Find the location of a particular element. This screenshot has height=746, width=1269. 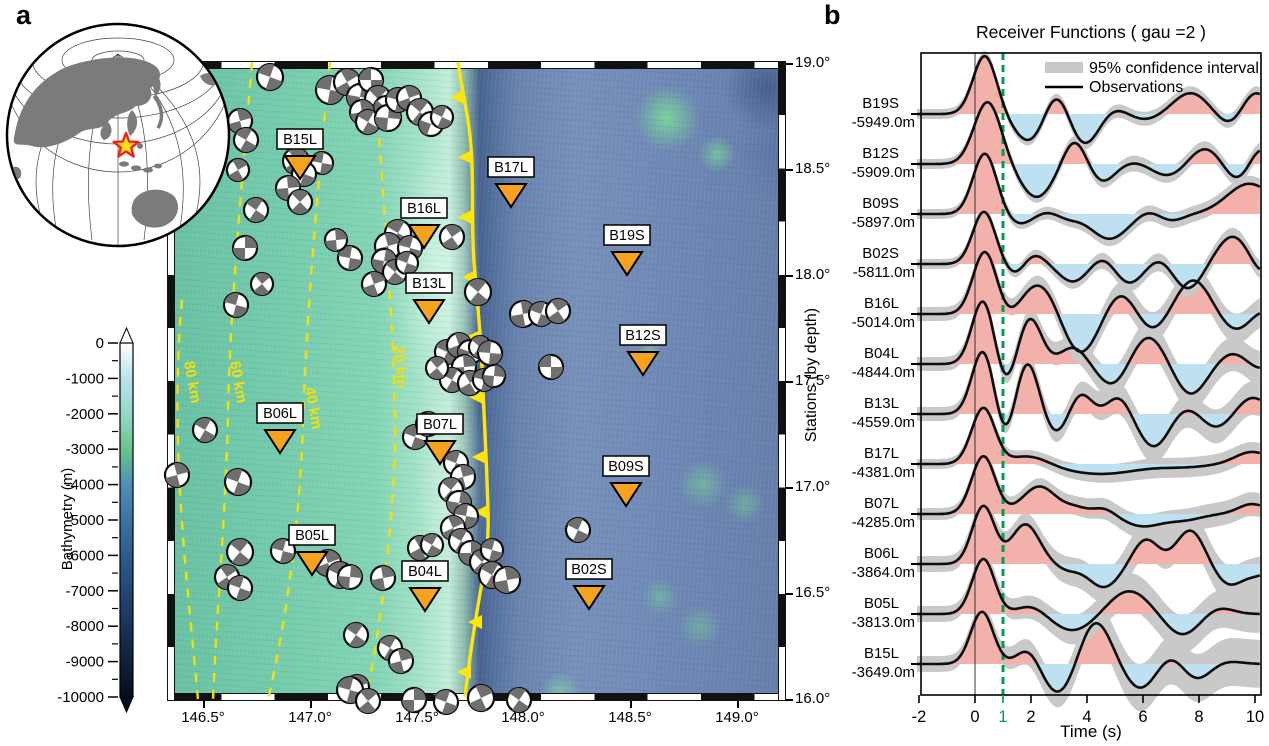

colorbar-tick-label: -6000 is located at coordinates (85, 555).